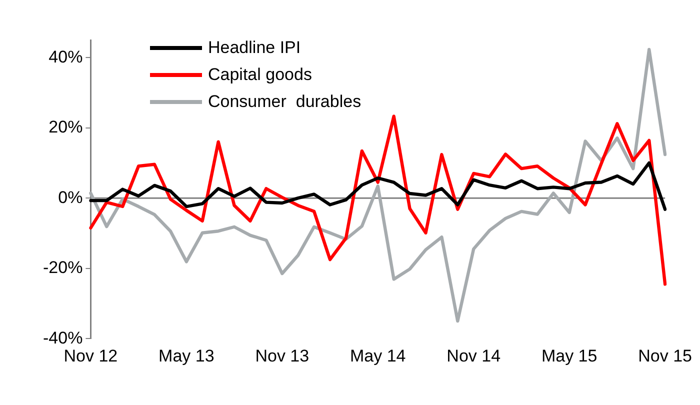  Describe the element at coordinates (186, 356) in the screenshot. I see `x-tick-label: May 13` at that location.